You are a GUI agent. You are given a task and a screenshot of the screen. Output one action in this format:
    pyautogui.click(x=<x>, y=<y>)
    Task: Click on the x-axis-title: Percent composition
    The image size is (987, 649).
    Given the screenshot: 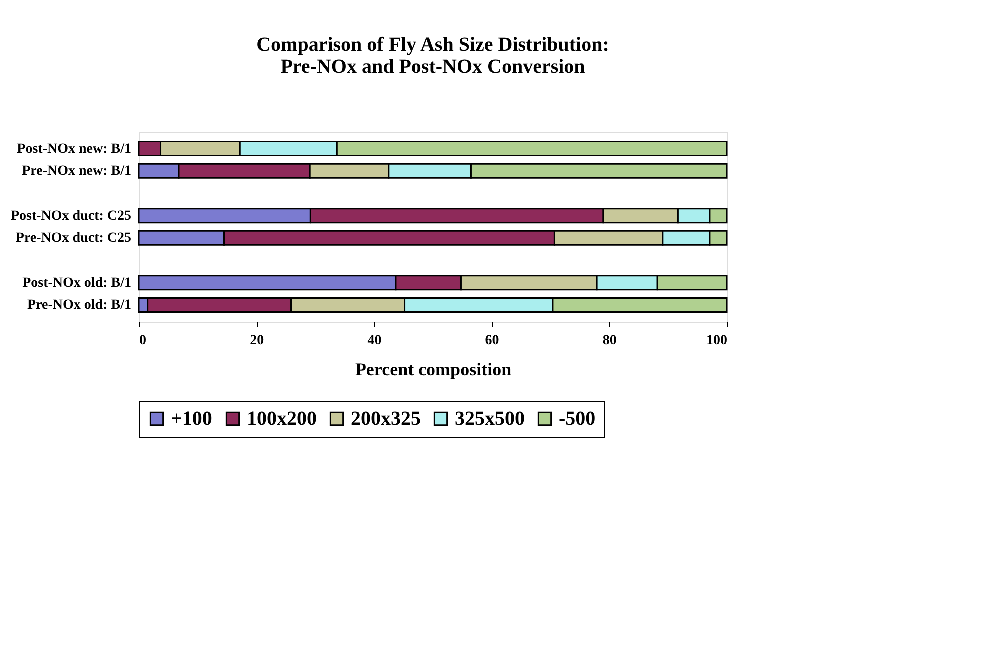 What is the action you would take?
    pyautogui.click(x=433, y=370)
    